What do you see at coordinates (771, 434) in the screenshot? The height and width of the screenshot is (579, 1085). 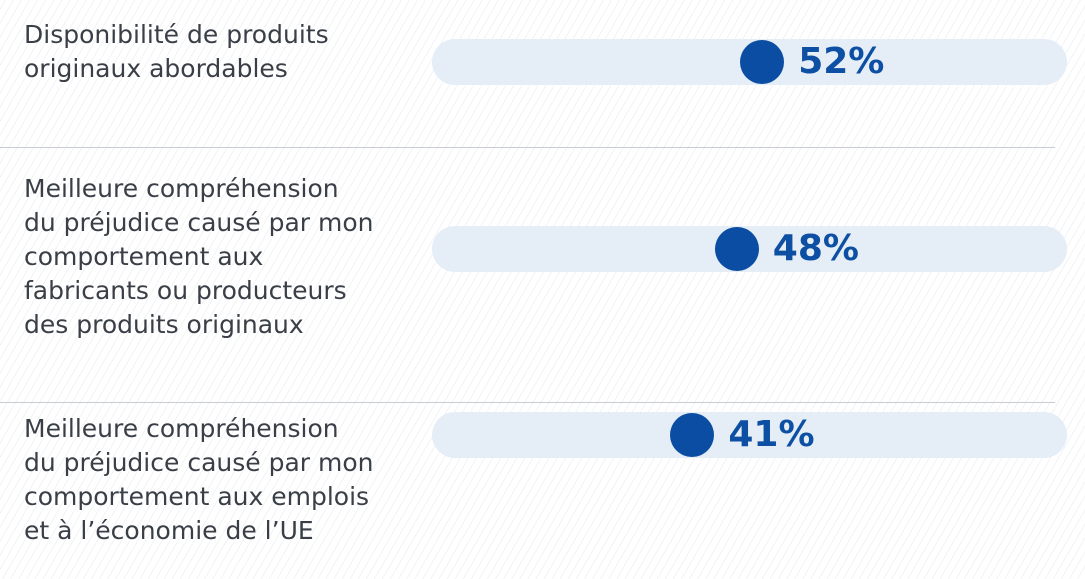 I see `value-label: 41%` at bounding box center [771, 434].